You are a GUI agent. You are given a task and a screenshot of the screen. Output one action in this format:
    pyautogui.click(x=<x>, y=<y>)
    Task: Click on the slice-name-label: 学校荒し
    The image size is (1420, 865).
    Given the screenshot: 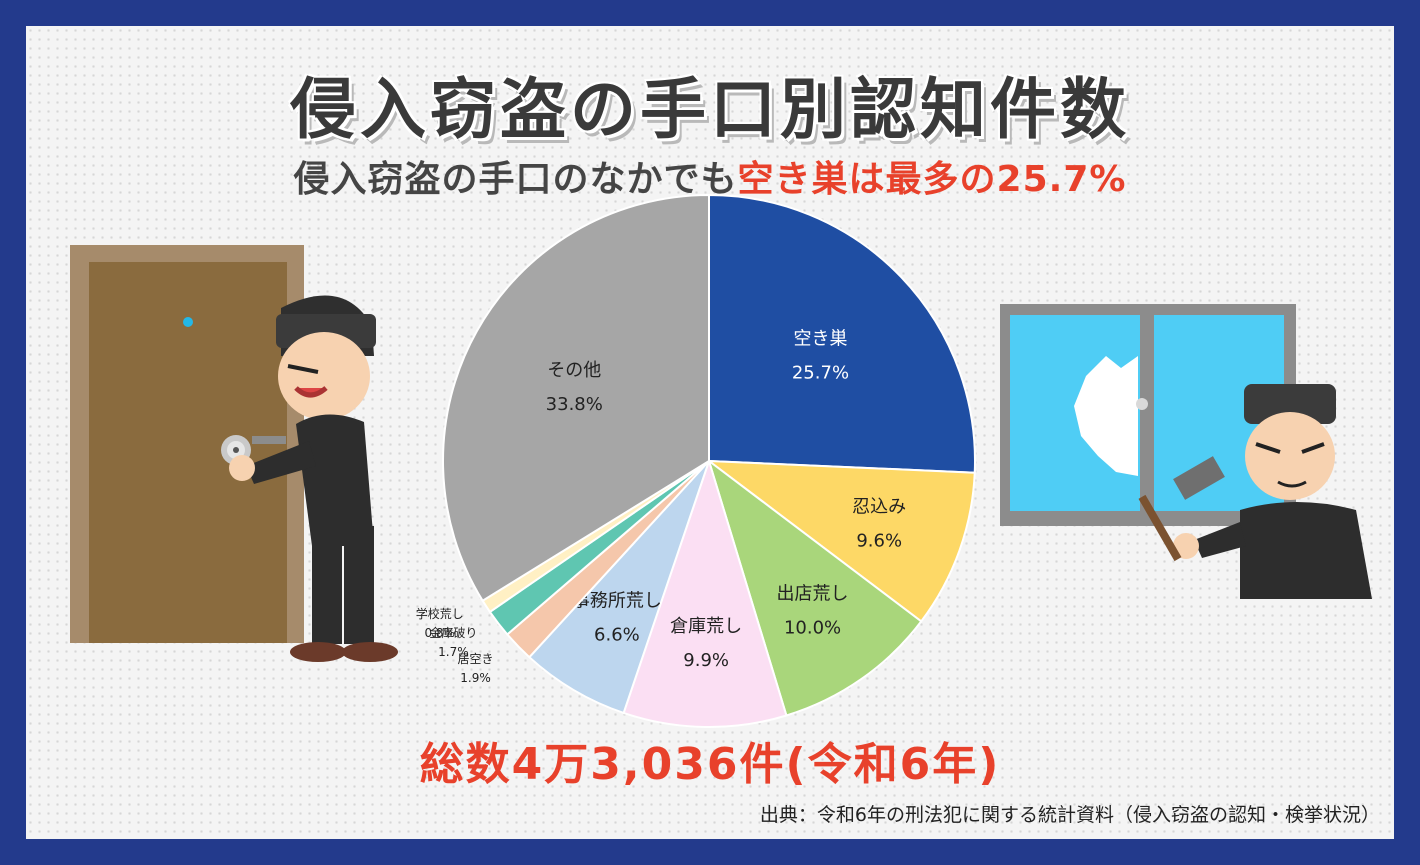 What is the action you would take?
    pyautogui.click(x=440, y=613)
    